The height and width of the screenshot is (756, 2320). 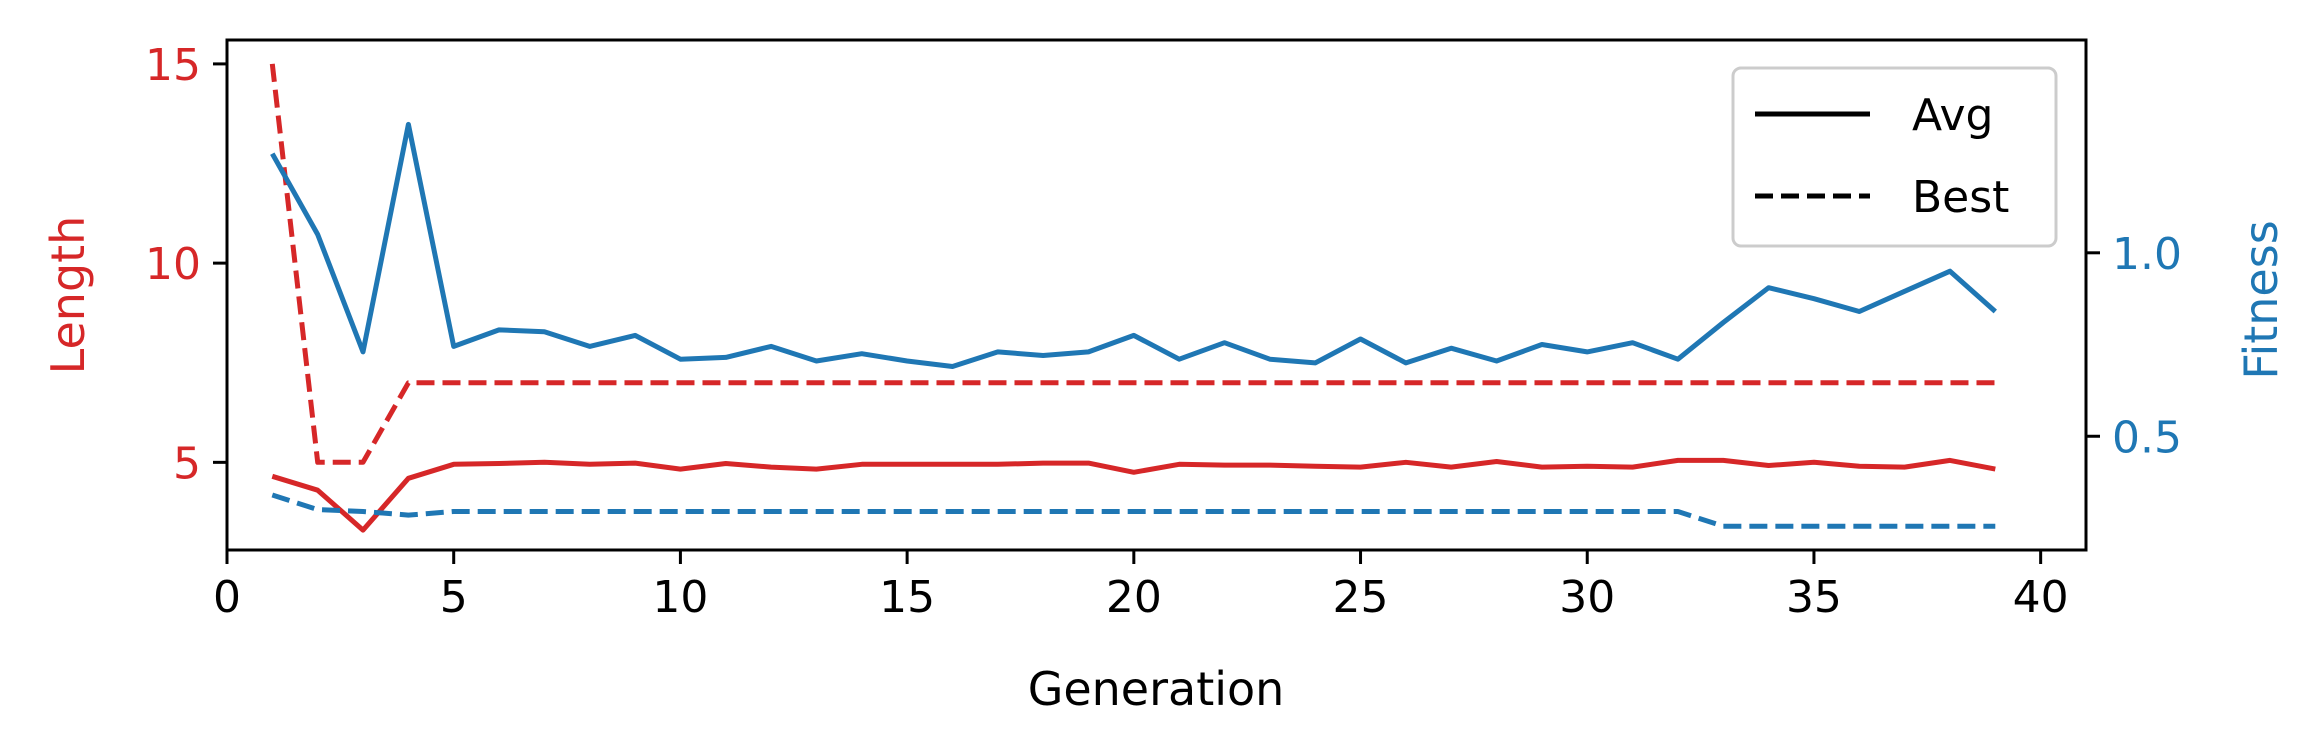 I want to click on x-axis-title: Generation, so click(x=1156, y=689).